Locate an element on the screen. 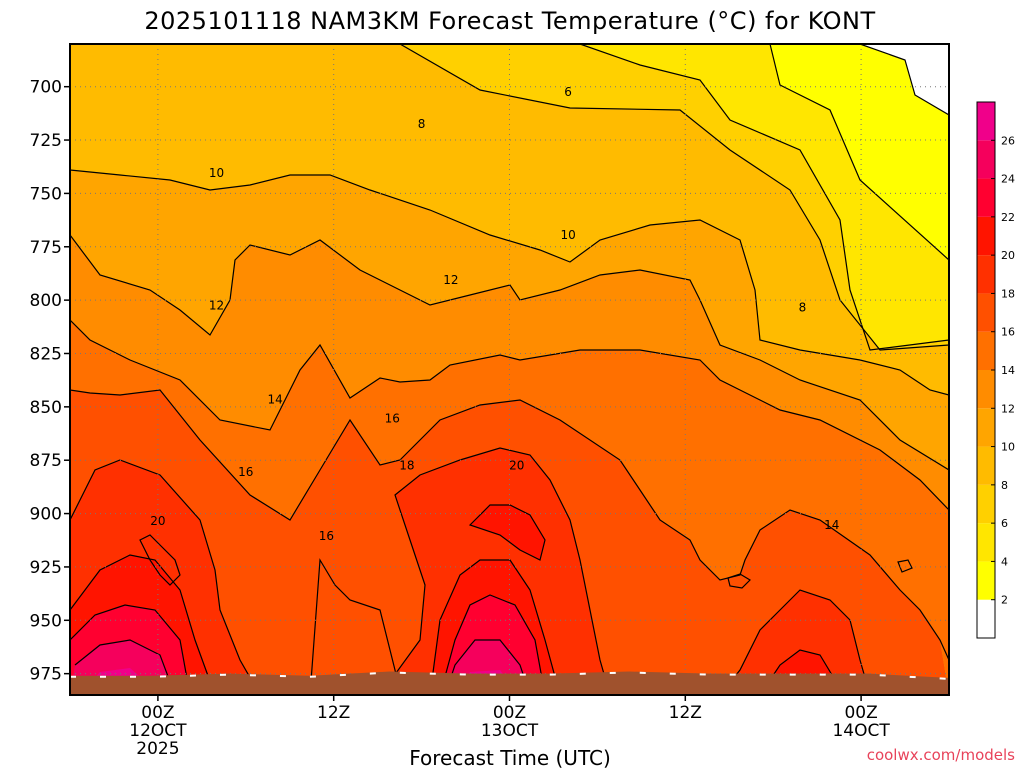 The image size is (1024, 768). colorbar-label: 4 is located at coordinates (1004, 561).